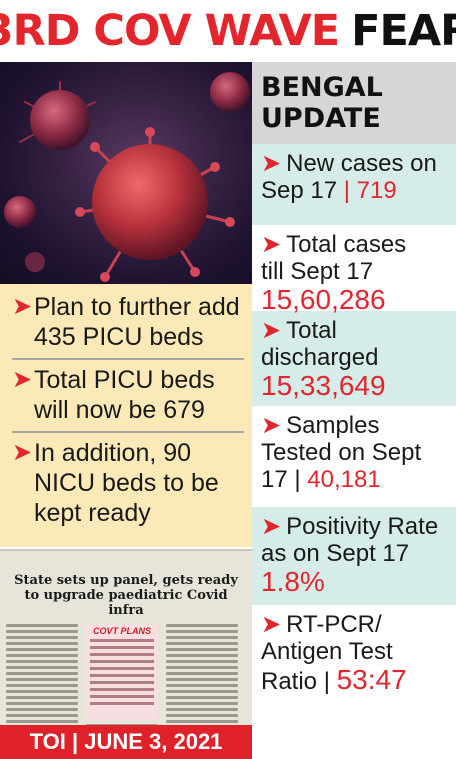  I want to click on bullet-picu-total: ➤ Total PICU beds will now be 679, so click(113, 395).